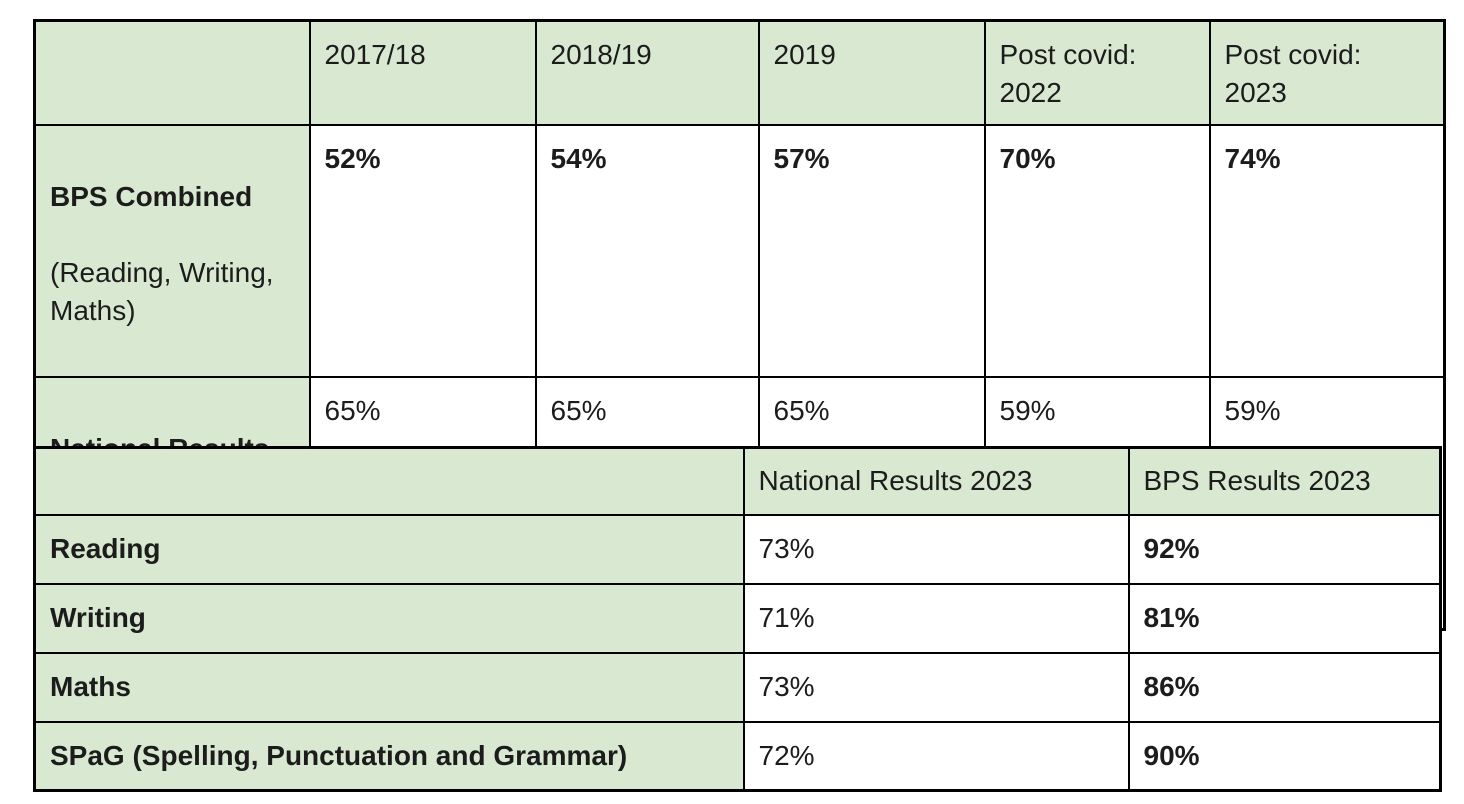 The image size is (1464, 804). What do you see at coordinates (936, 481) in the screenshot?
I see `header-national-results-2023: National Results 2023` at bounding box center [936, 481].